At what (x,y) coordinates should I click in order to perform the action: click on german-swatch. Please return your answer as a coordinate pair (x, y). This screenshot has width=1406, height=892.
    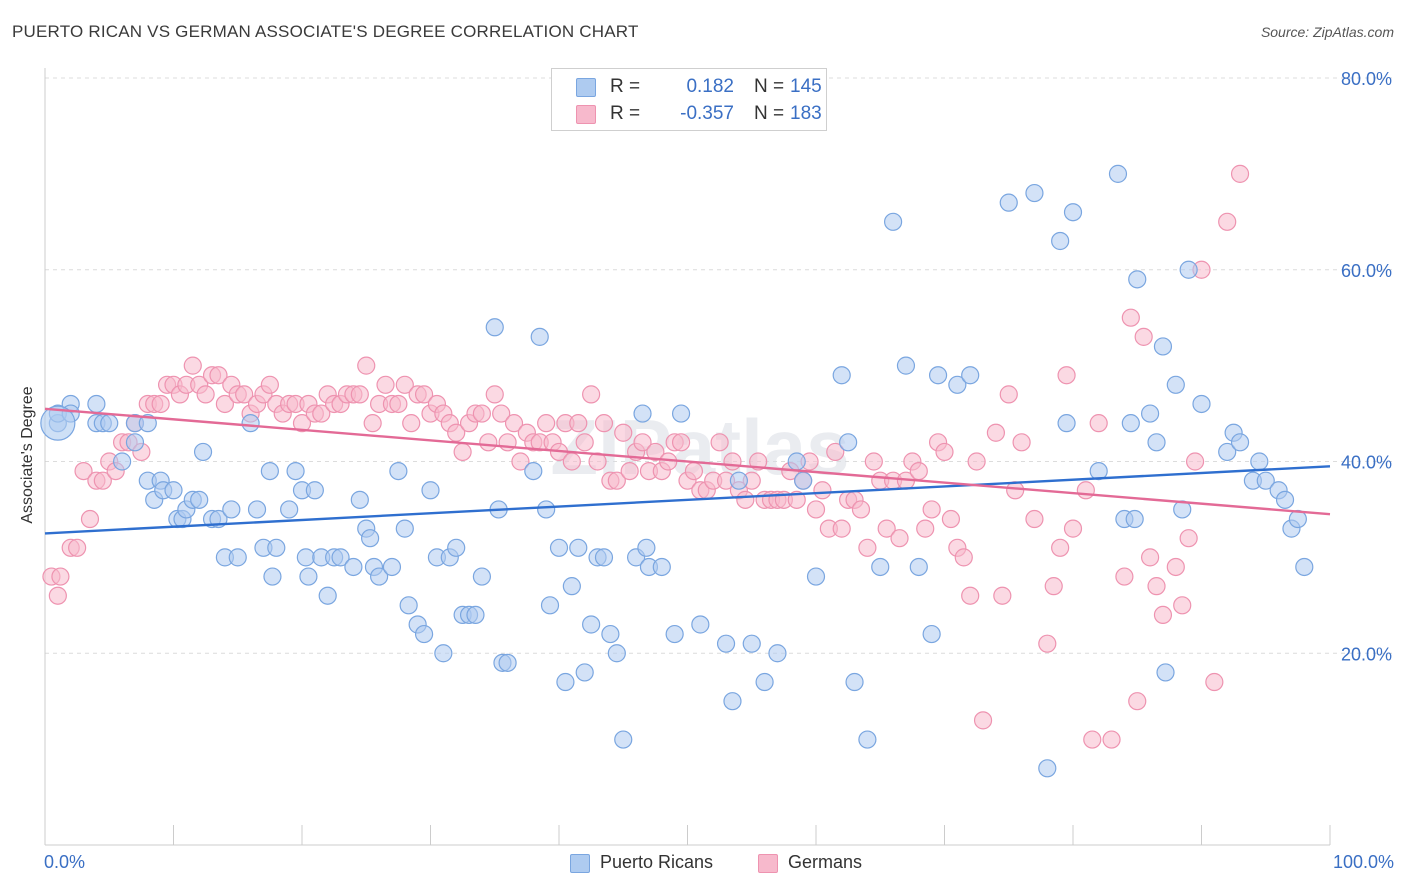
    Looking at the image, I should click on (586, 114).